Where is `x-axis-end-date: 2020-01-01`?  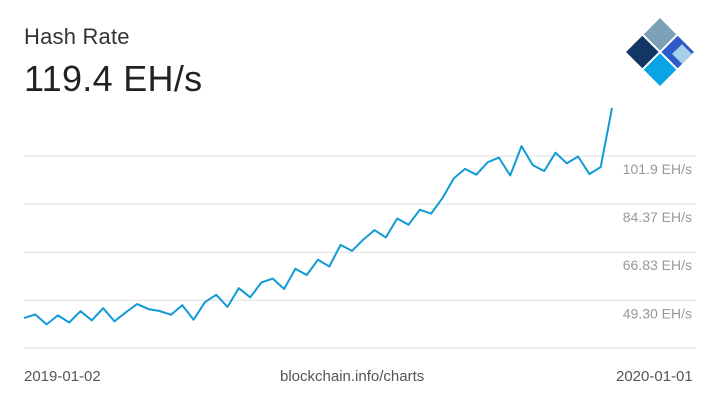 x-axis-end-date: 2020-01-01 is located at coordinates (654, 376).